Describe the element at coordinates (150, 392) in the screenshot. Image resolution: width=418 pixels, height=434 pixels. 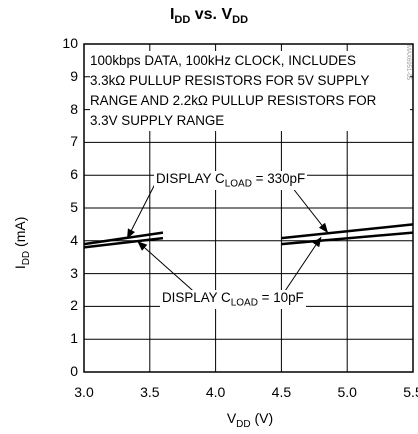
I see `x-tick-label: 3.5` at that location.